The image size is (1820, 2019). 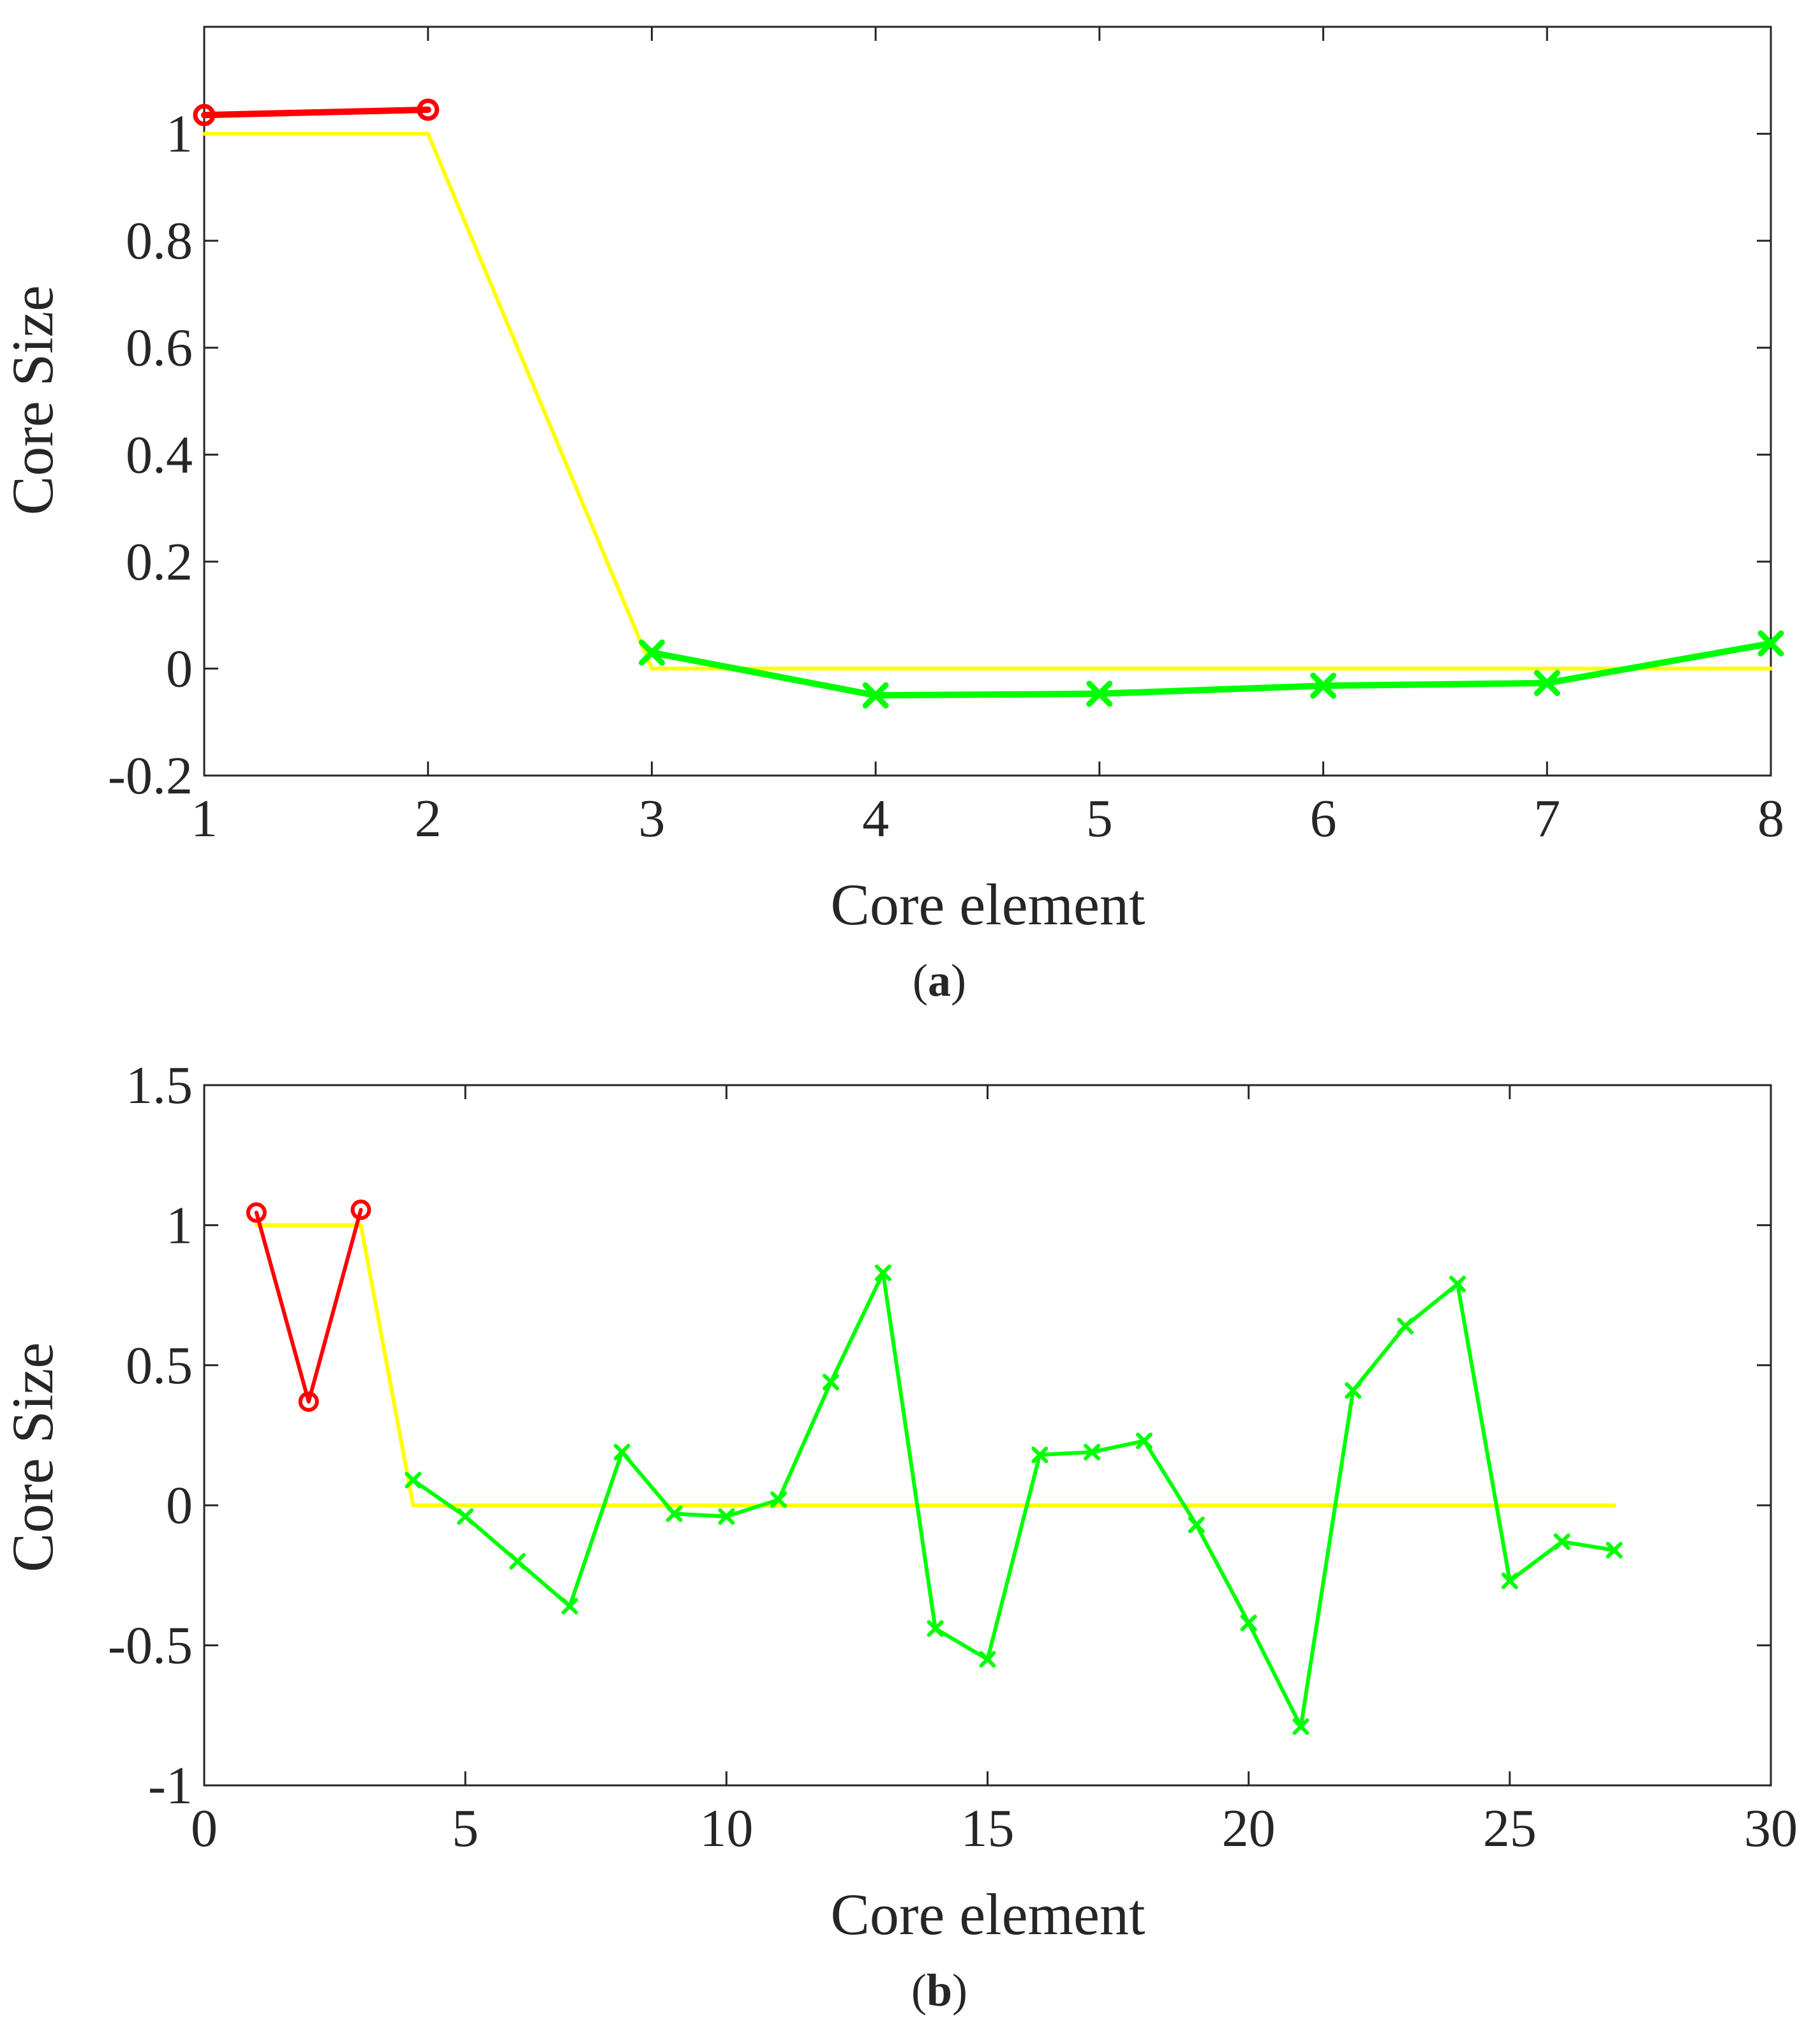 I want to click on x-tick-label-a: 6, so click(x=1323, y=818).